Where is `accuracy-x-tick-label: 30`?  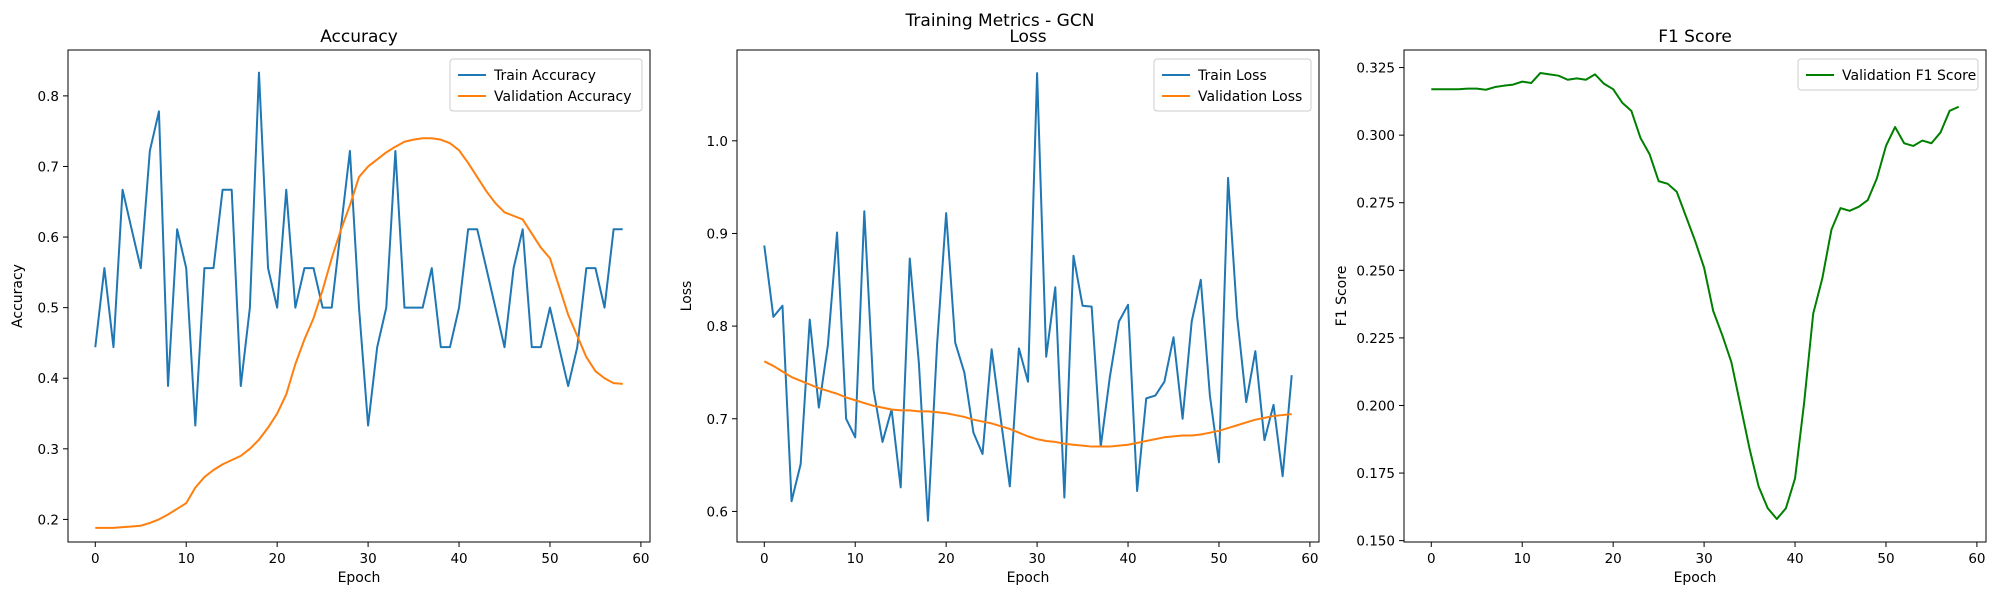 accuracy-x-tick-label: 30 is located at coordinates (368, 559).